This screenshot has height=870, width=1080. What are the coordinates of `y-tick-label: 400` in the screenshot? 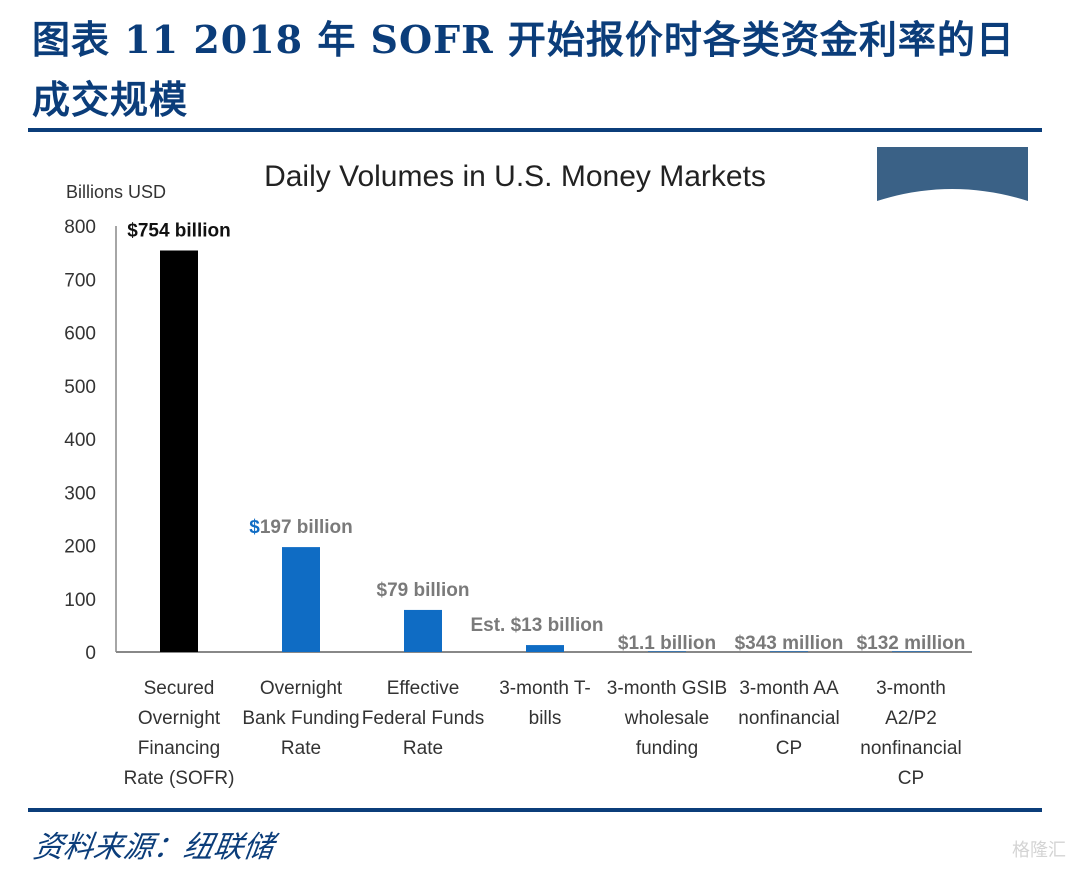 It's located at (80, 440).